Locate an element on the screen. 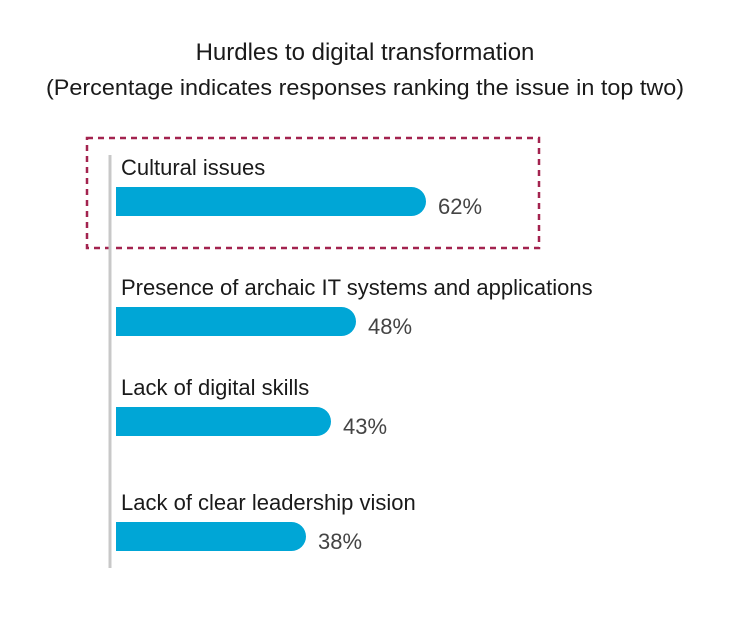 Image resolution: width=745 pixels, height=620 pixels. bar-lack-of-digital-skills is located at coordinates (223, 421).